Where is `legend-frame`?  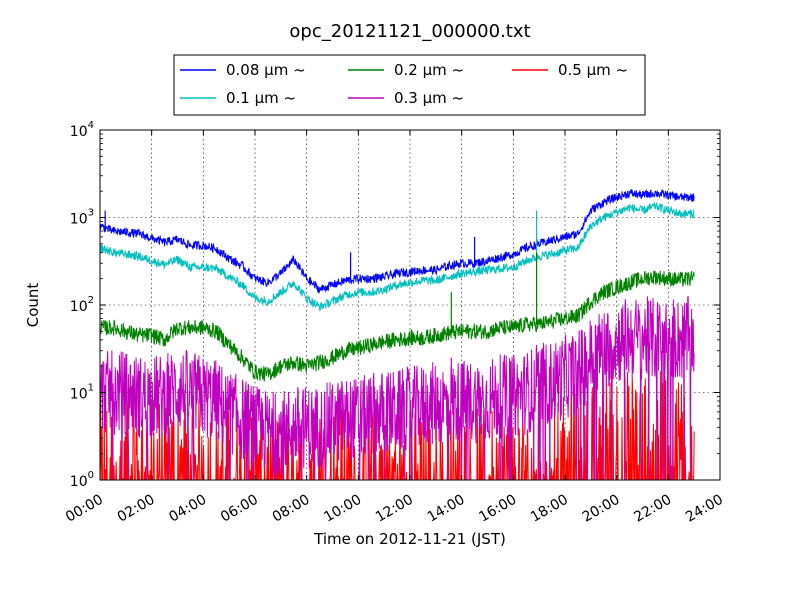
legend-frame is located at coordinates (409, 85).